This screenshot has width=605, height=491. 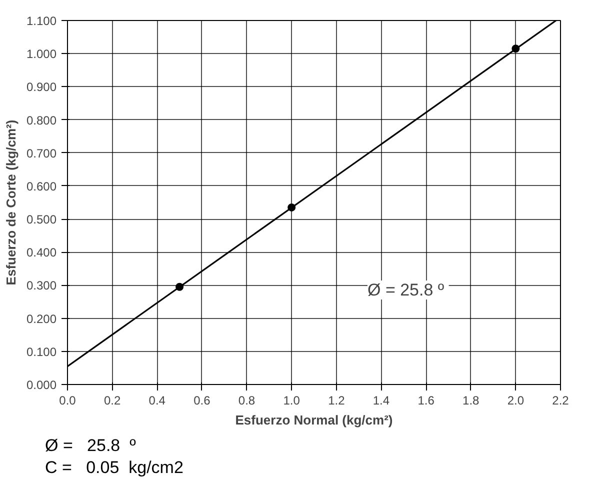 I want to click on x-tick-label: 1.6, so click(x=426, y=401).